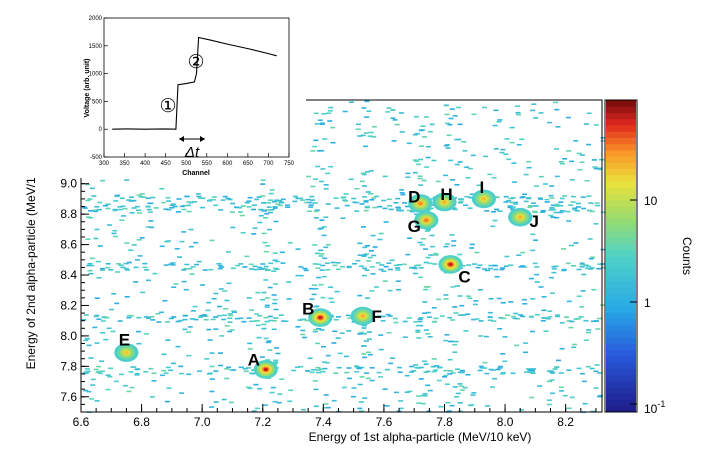  What do you see at coordinates (621, 256) in the screenshot?
I see `colorbar-steps` at bounding box center [621, 256].